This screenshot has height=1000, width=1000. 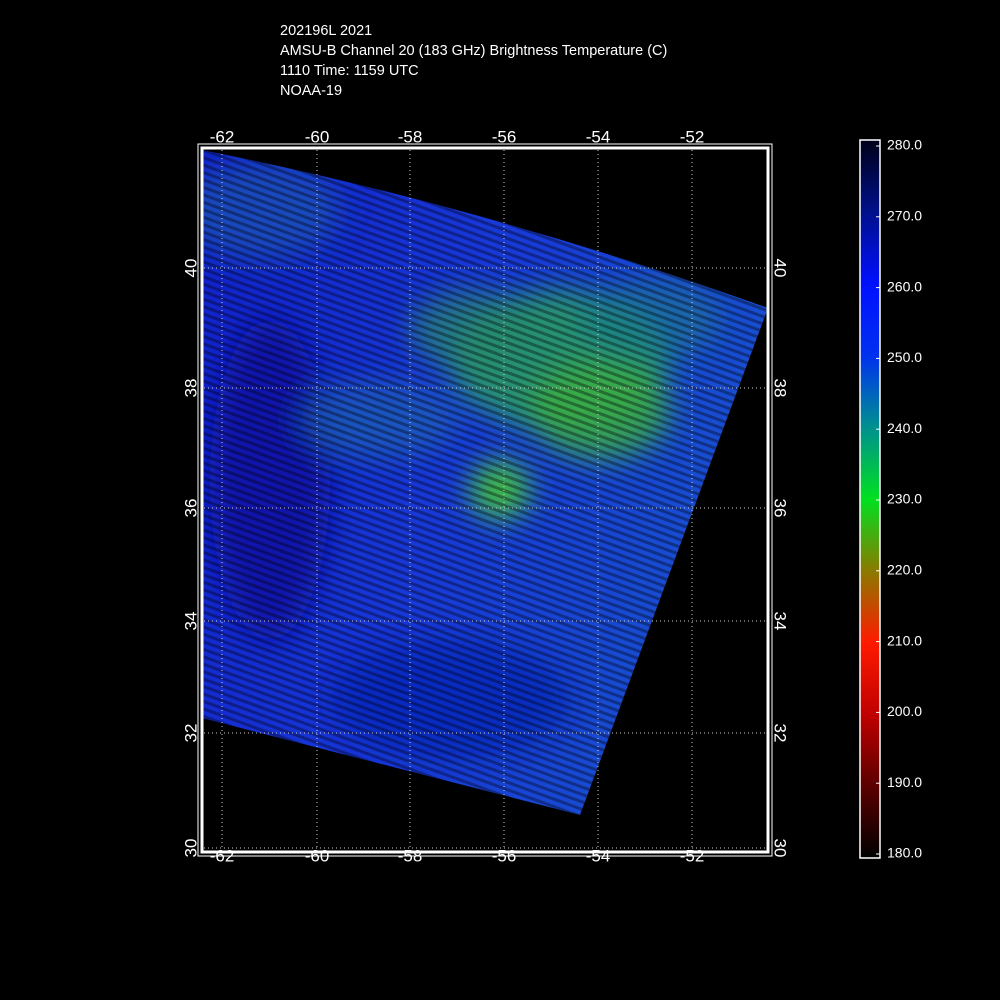 What do you see at coordinates (326, 31) in the screenshot?
I see `title-line: 202196L 2021` at bounding box center [326, 31].